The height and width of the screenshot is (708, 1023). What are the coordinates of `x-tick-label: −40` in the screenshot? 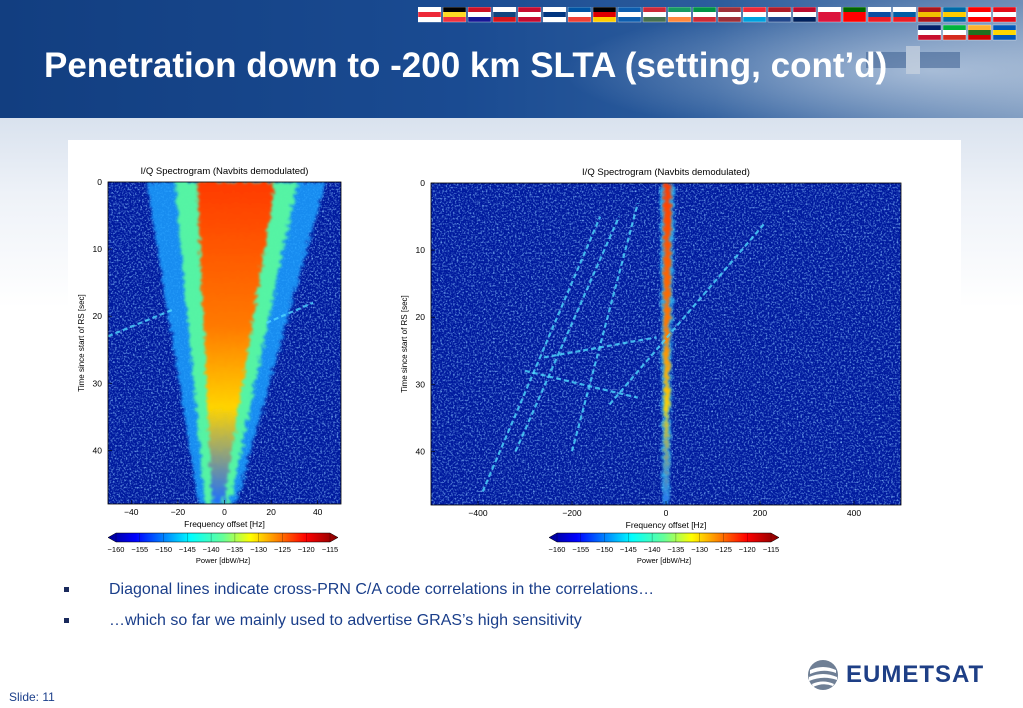 It's located at (131, 512).